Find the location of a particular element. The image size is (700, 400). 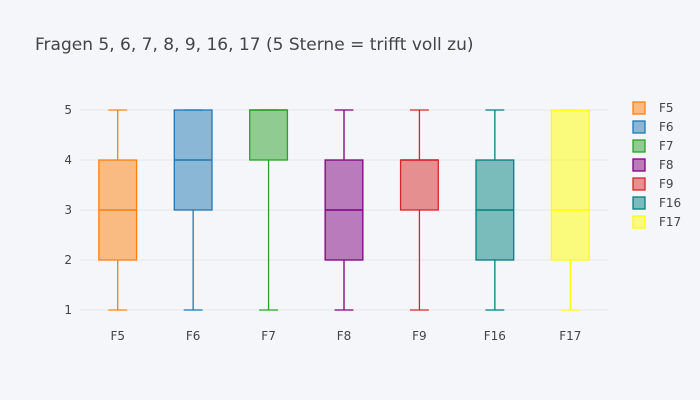

legend-label: F17 is located at coordinates (670, 222).